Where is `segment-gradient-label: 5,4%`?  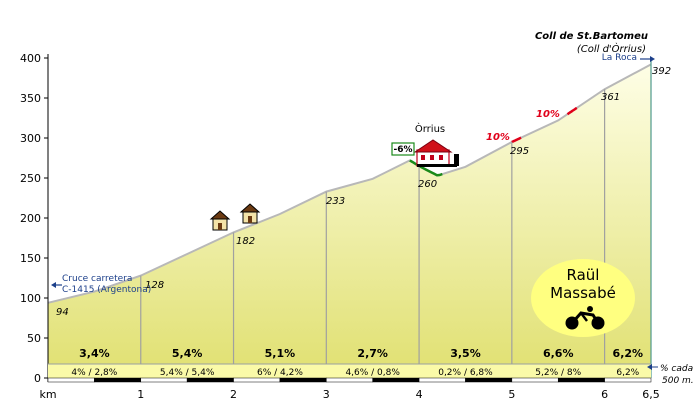
segment-gradient-label: 5,4% is located at coordinates (187, 353).